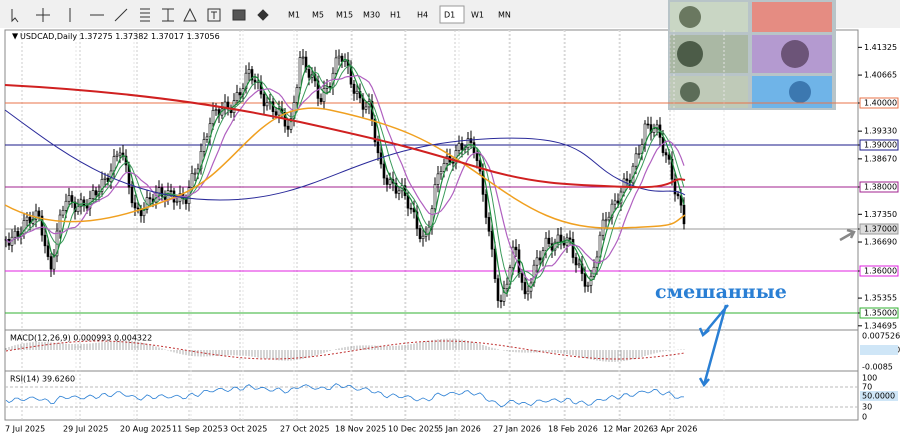 The image size is (900, 443). What do you see at coordinates (517, 429) in the screenshot?
I see `date-label: 27 Jan 2026` at bounding box center [517, 429].